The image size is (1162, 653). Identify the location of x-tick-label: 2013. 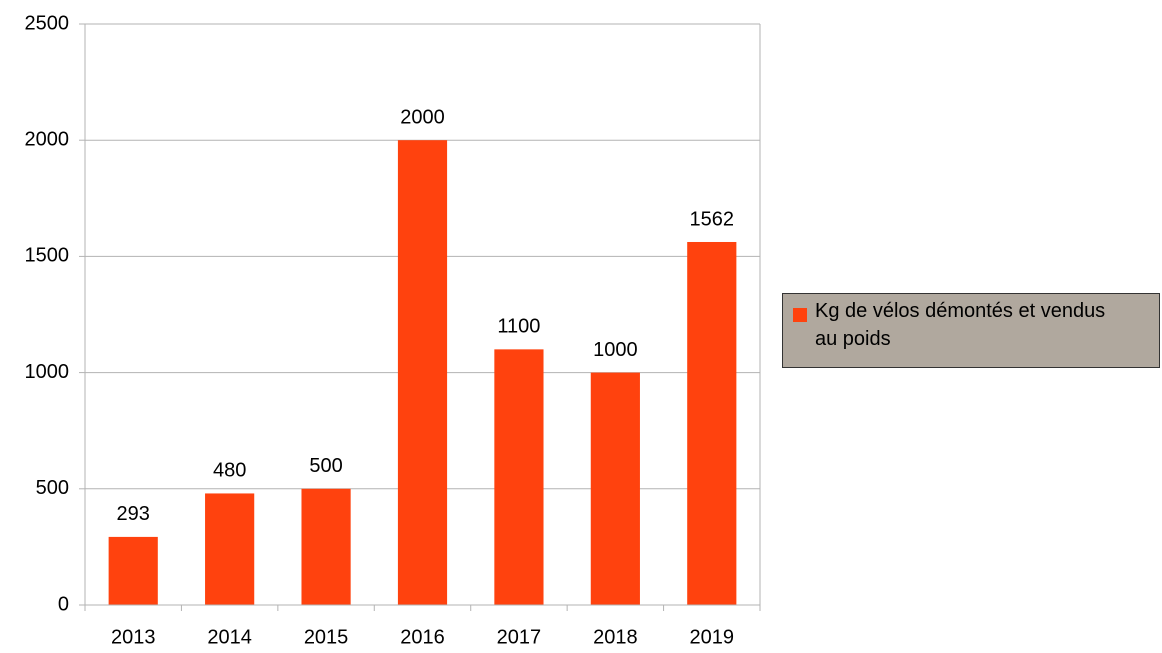
(133, 637).